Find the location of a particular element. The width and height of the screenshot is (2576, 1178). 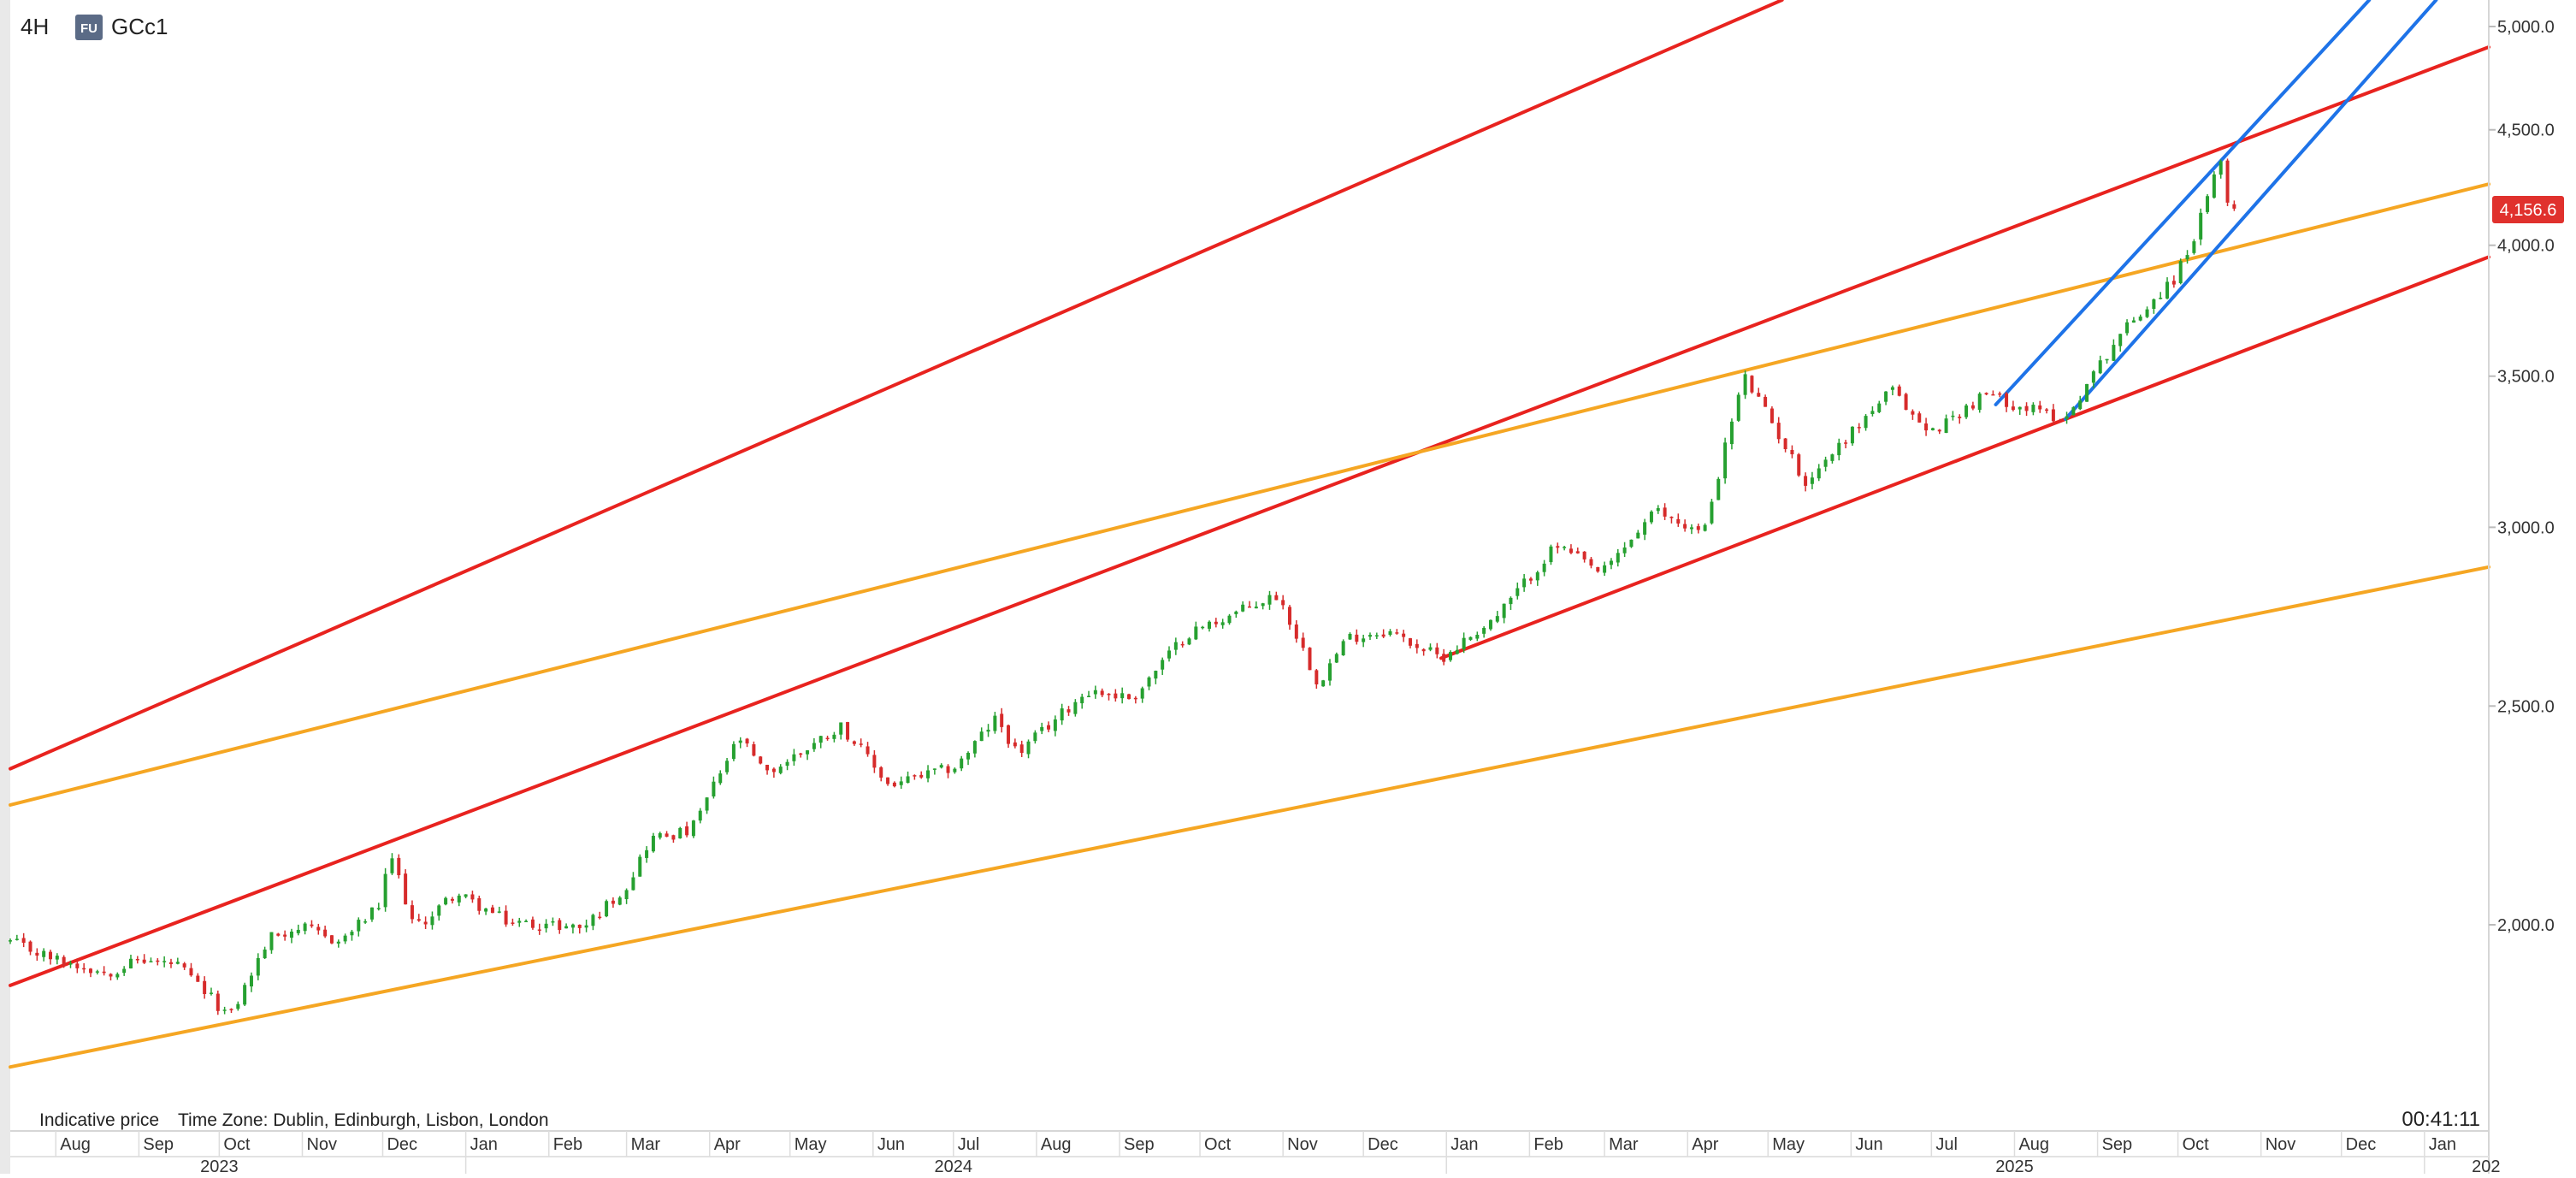

red-trendline is located at coordinates (1964, 458).